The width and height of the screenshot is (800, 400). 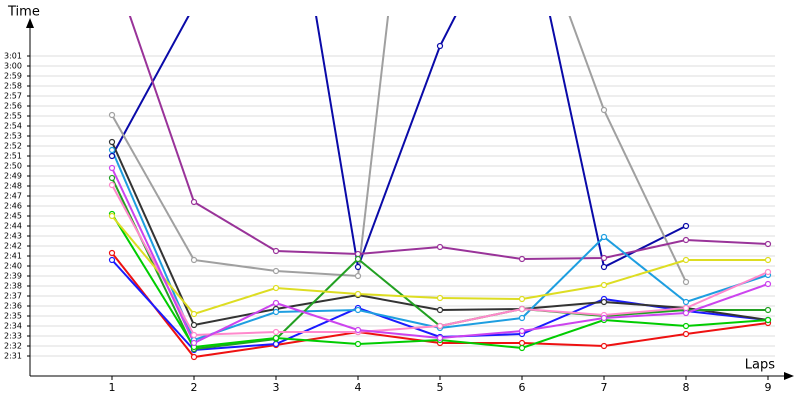 What do you see at coordinates (13, 86) in the screenshot?
I see `y-tick-label: 2:58` at bounding box center [13, 86].